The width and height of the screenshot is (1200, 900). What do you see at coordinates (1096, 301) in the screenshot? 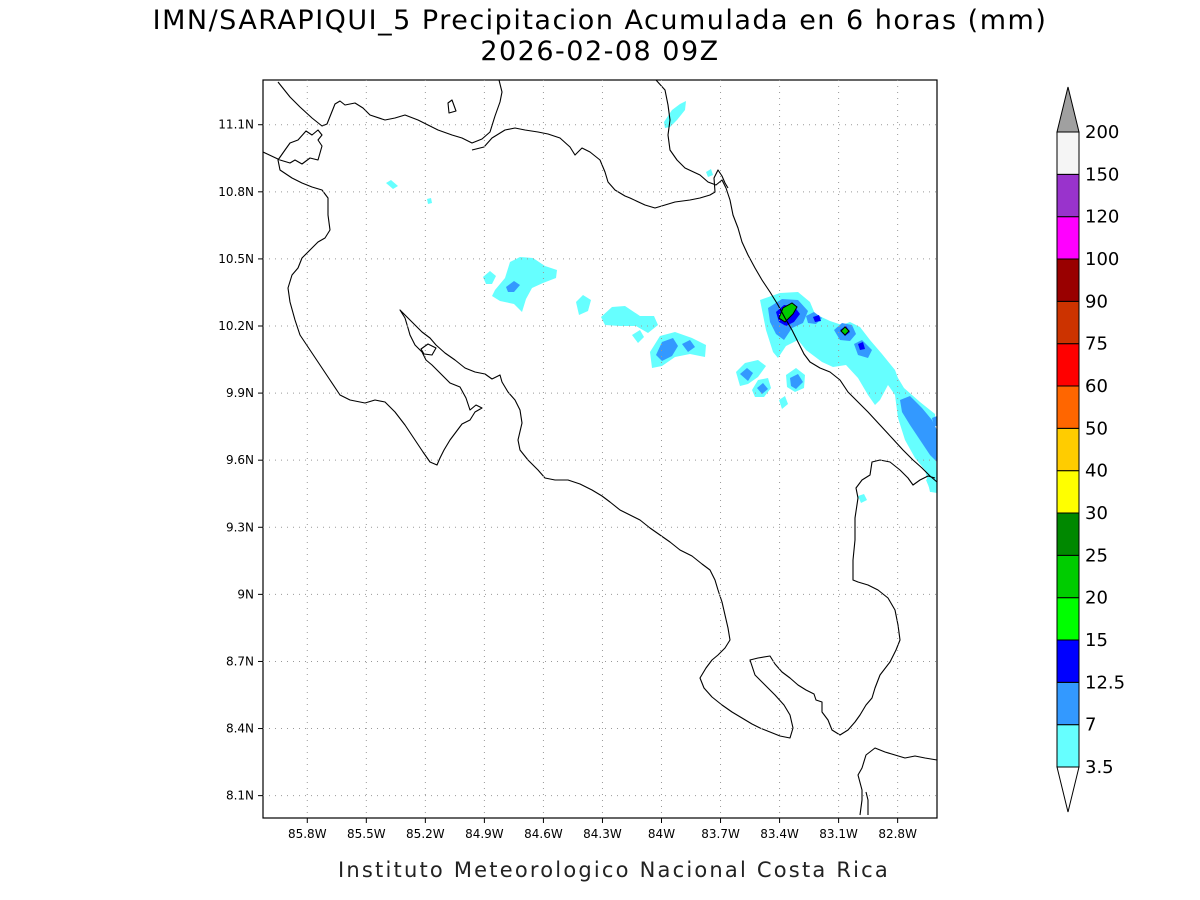
I see `colorbar-label: 90` at bounding box center [1096, 301].